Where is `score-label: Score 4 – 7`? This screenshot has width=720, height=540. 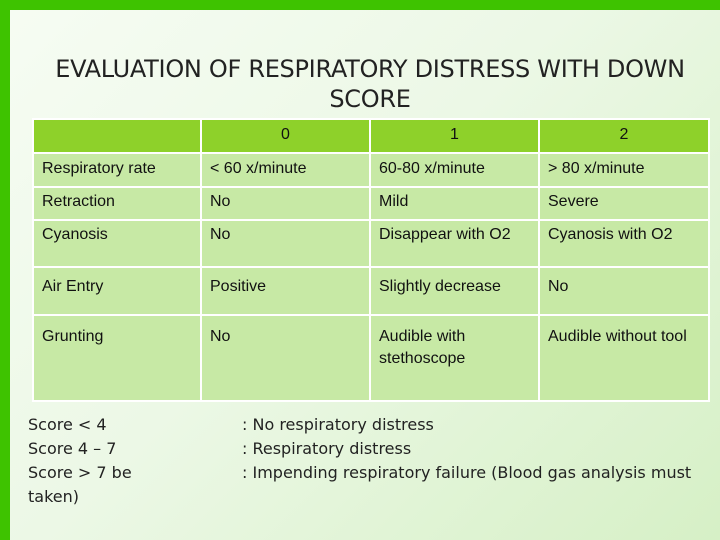 score-label: Score 4 – 7 is located at coordinates (72, 448).